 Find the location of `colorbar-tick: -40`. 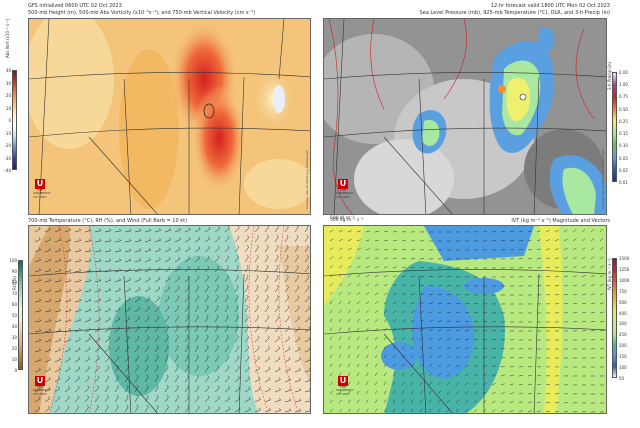

colorbar-tick: -40 is located at coordinates (7, 170).